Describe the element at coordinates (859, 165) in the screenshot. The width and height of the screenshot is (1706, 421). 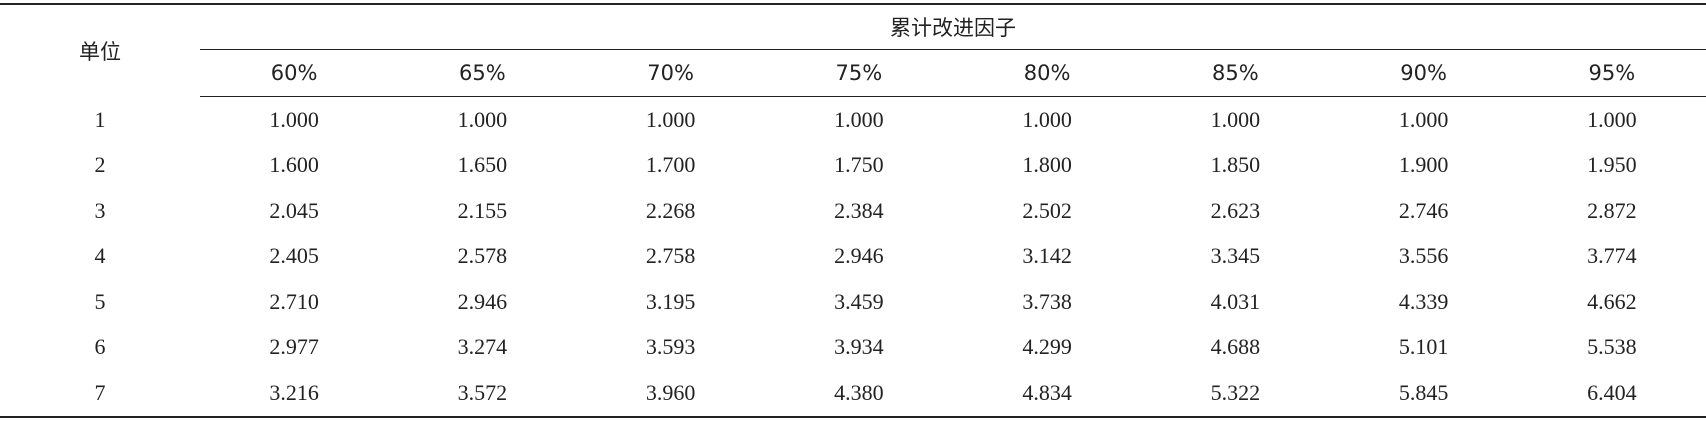
I see `value-cell: 1.750` at that location.